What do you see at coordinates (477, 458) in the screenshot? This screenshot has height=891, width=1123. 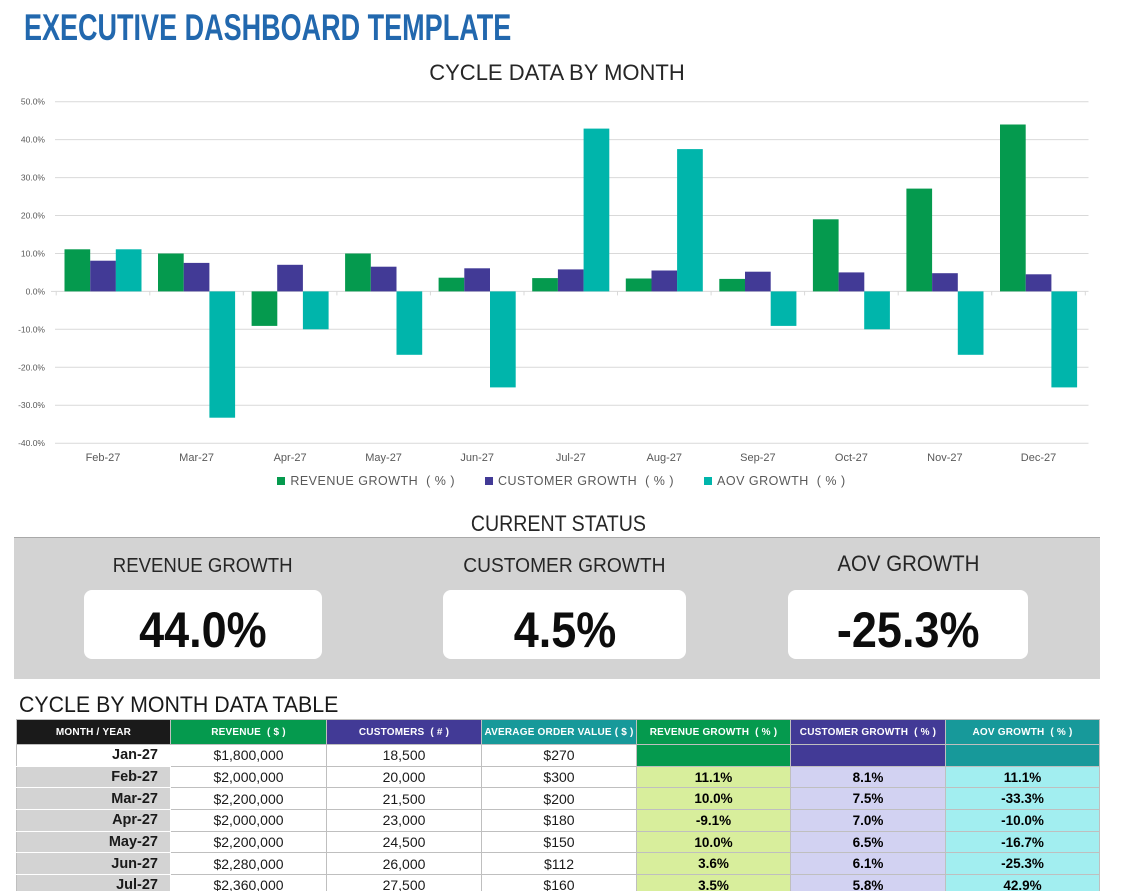 I see `svg-text: Jun-27` at bounding box center [477, 458].